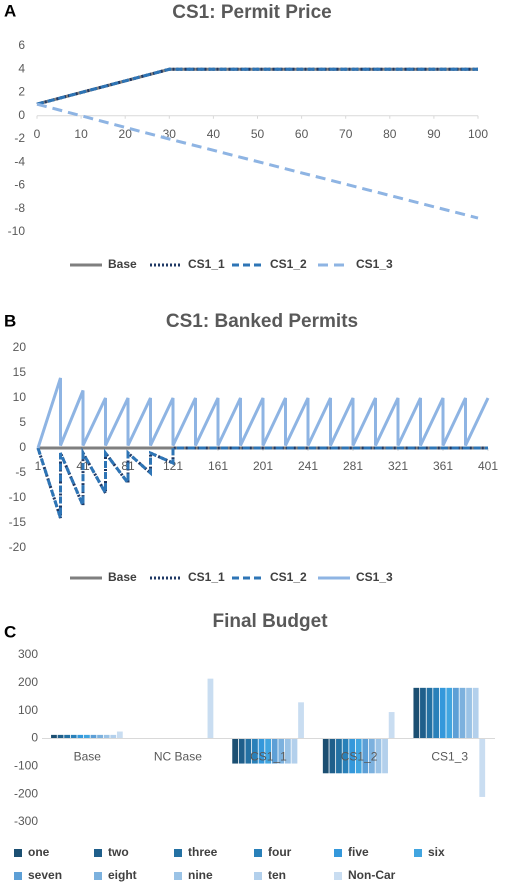 The height and width of the screenshot is (889, 505). What do you see at coordinates (45, 875) in the screenshot?
I see `legend-label: seven` at bounding box center [45, 875].